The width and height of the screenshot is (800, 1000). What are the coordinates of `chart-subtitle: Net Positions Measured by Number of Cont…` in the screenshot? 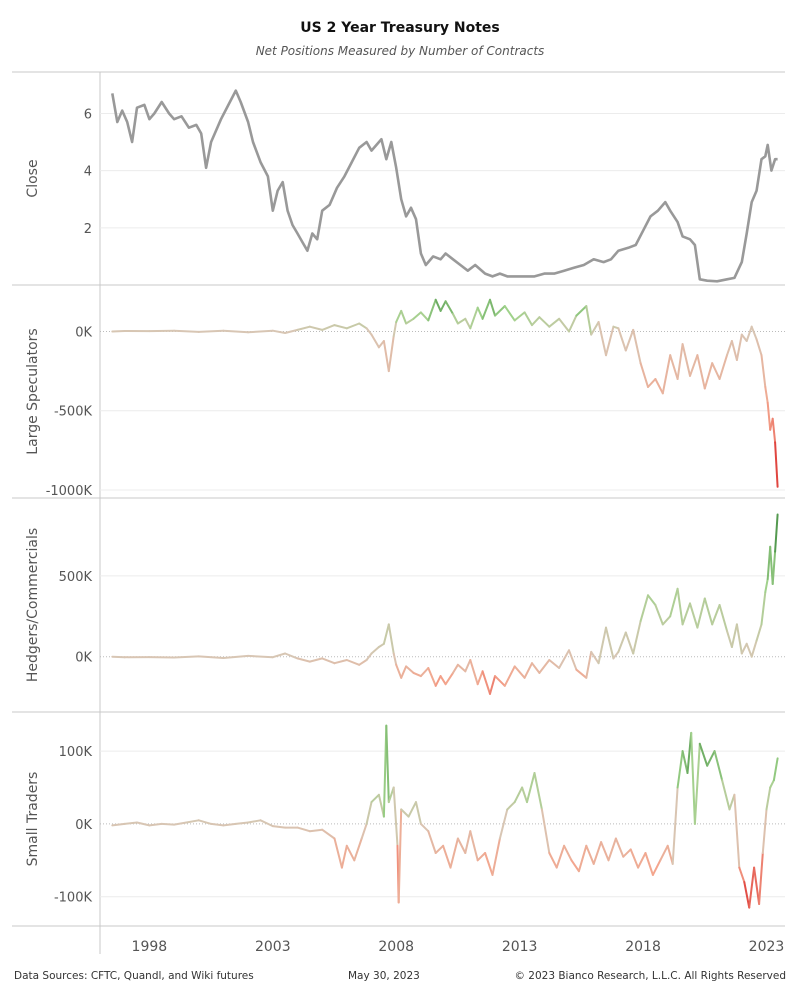 It's located at (400, 51).